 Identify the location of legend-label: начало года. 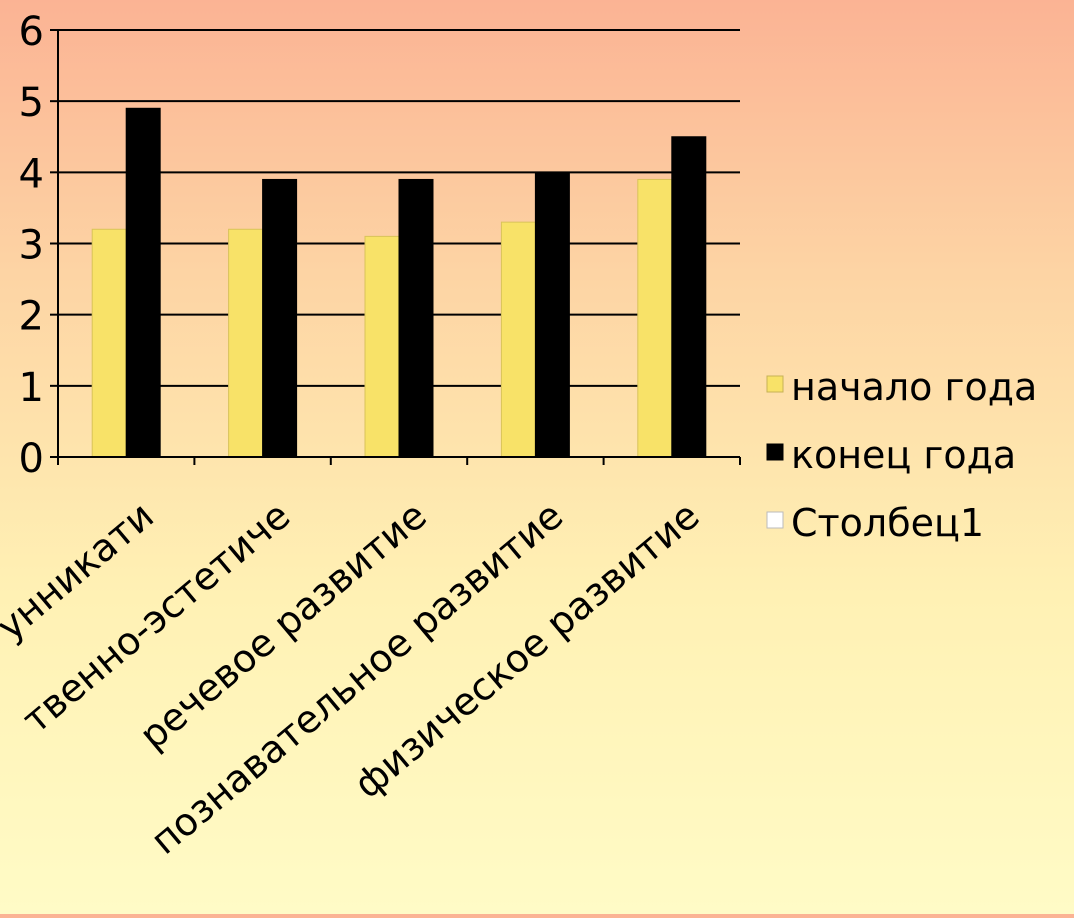
(914, 387).